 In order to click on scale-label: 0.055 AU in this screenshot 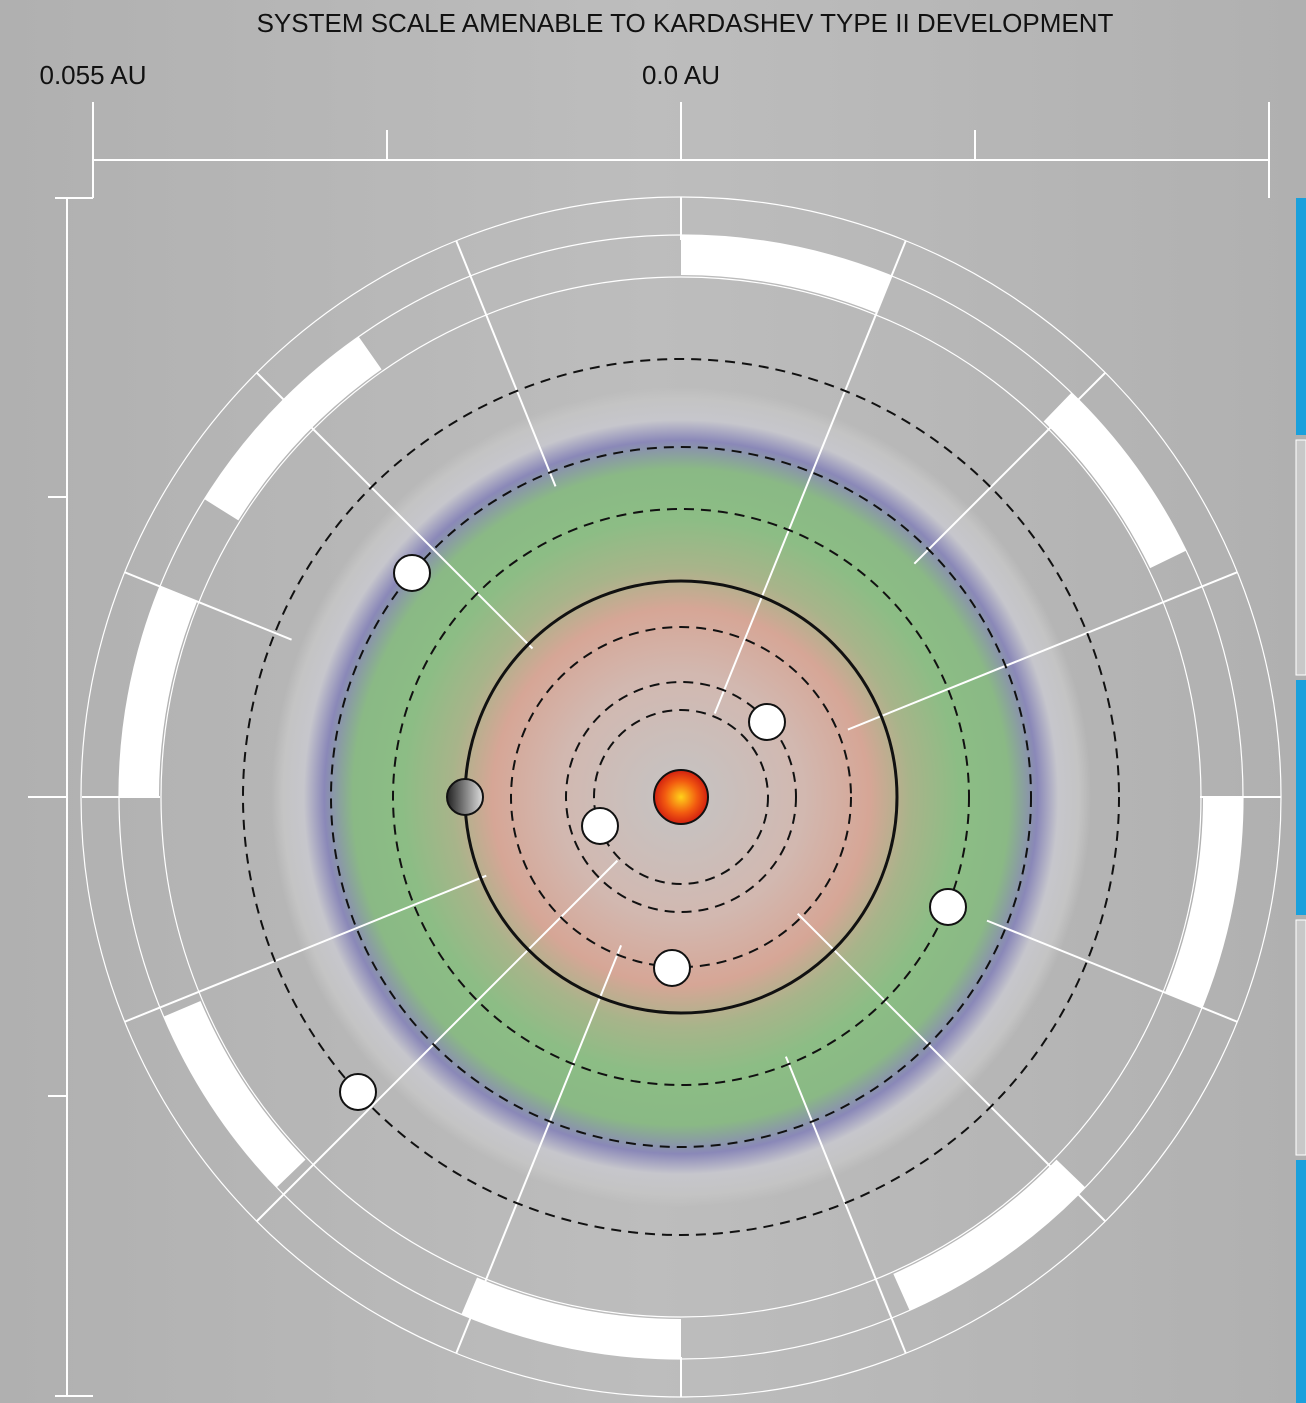, I will do `click(93, 75)`.